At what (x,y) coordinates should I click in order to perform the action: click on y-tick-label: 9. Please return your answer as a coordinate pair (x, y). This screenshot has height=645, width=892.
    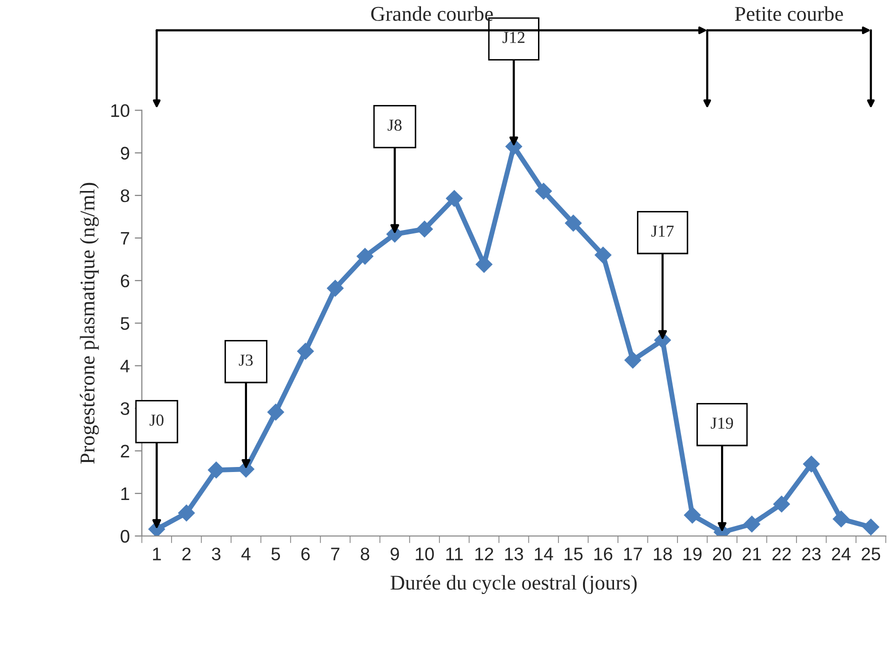
    Looking at the image, I should click on (125, 153).